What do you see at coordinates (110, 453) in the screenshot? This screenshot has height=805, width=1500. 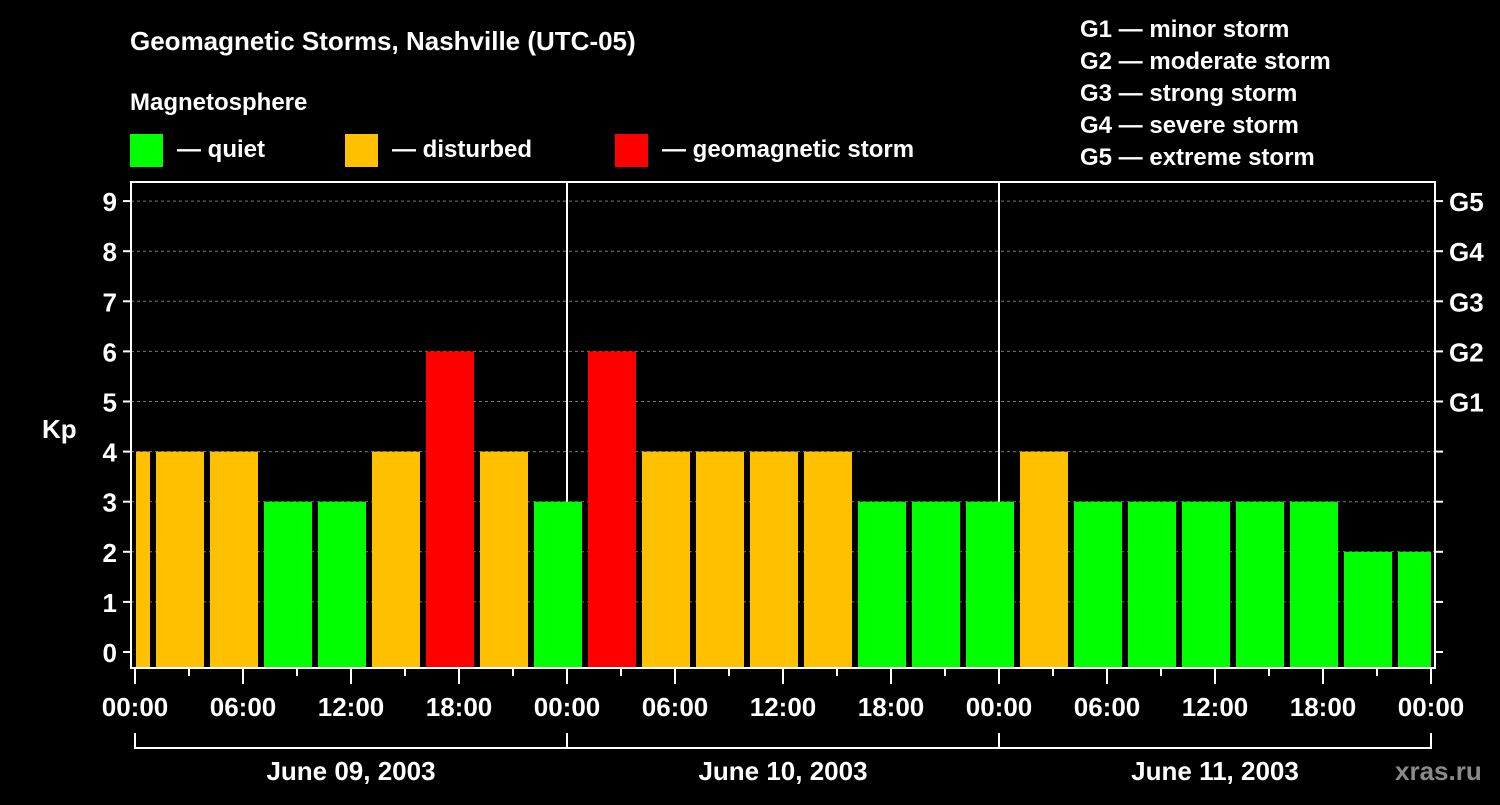 I see `y-tick-label: 4` at bounding box center [110, 453].